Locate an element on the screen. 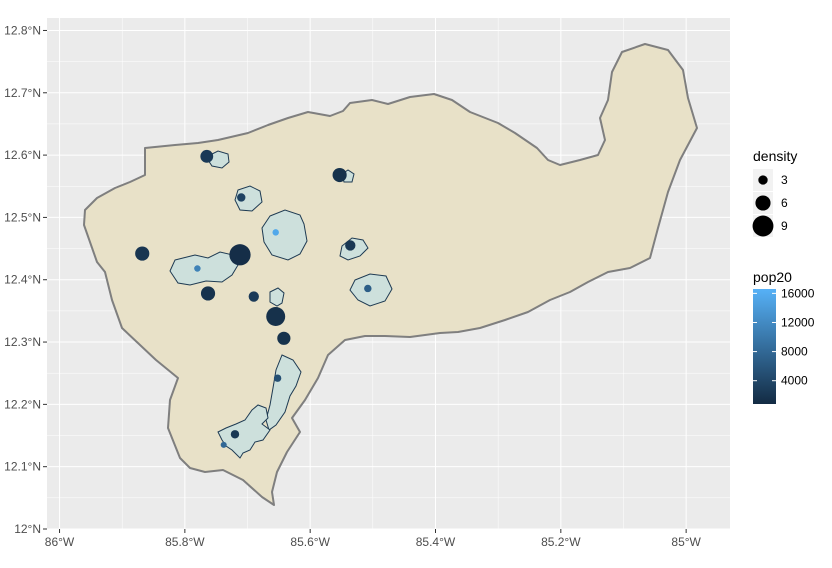  density-legend: 3 6 9 is located at coordinates (770, 203).